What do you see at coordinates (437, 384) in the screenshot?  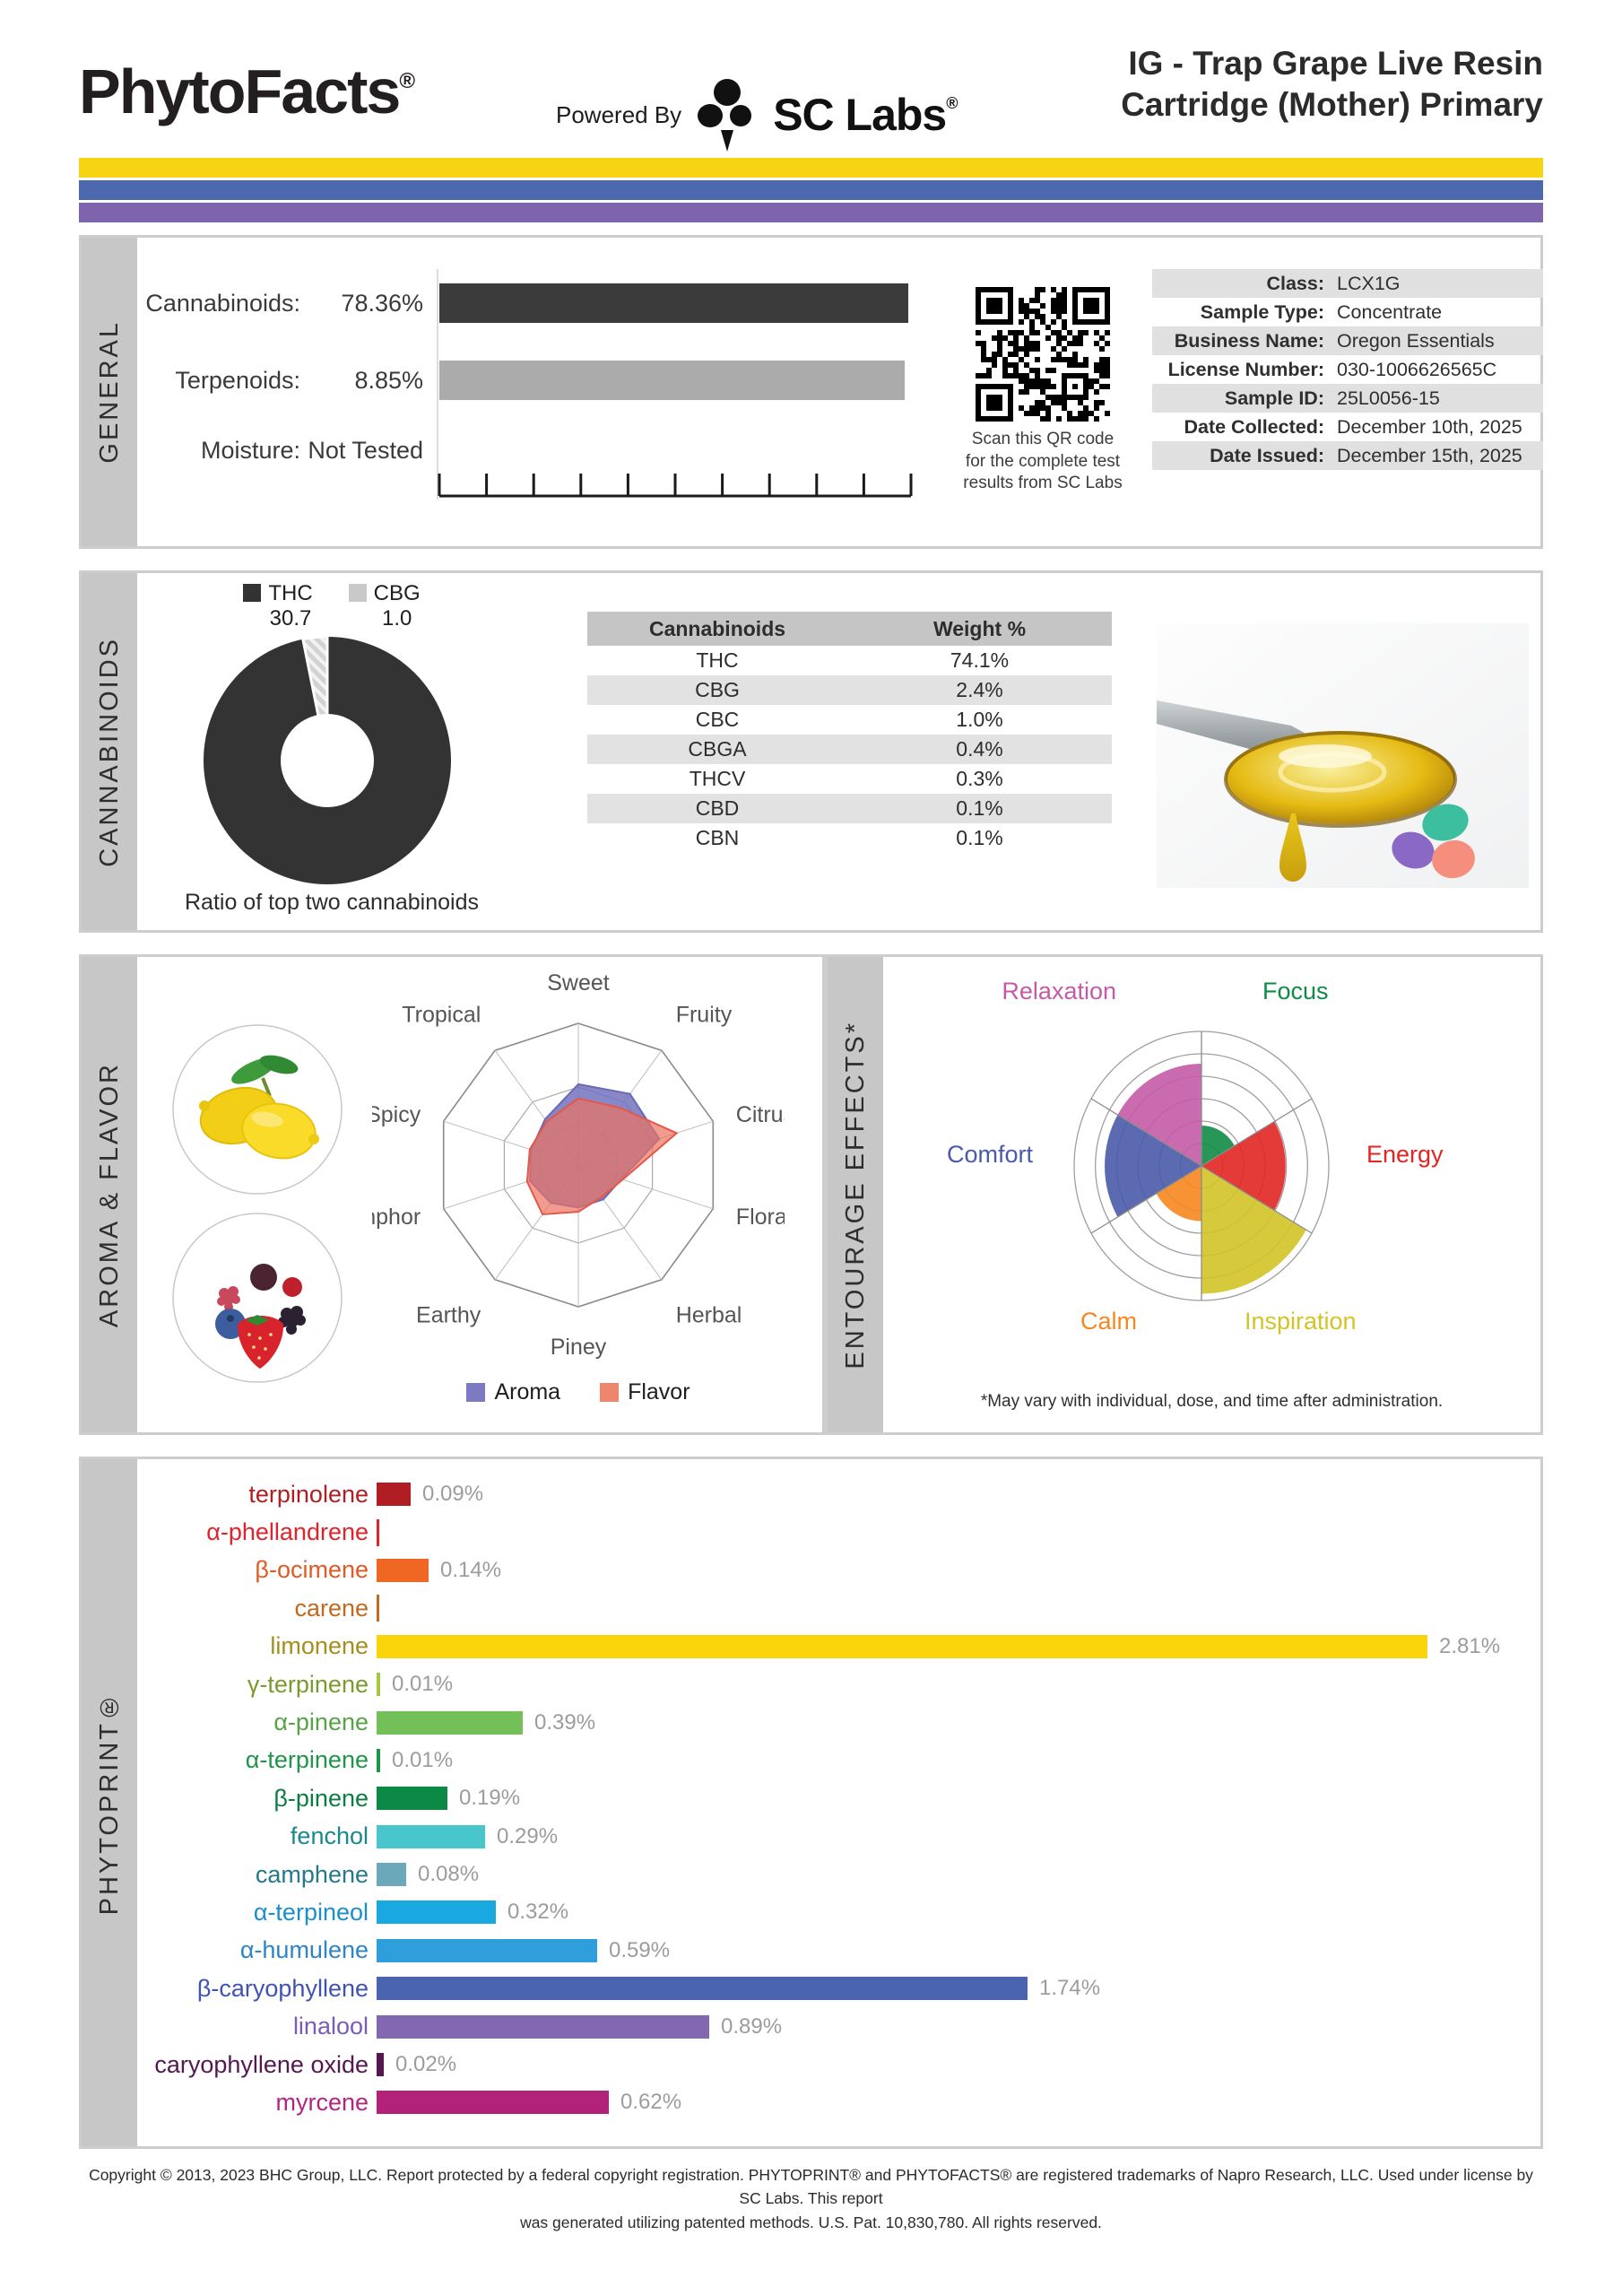 I see `general-axis-line` at bounding box center [437, 384].